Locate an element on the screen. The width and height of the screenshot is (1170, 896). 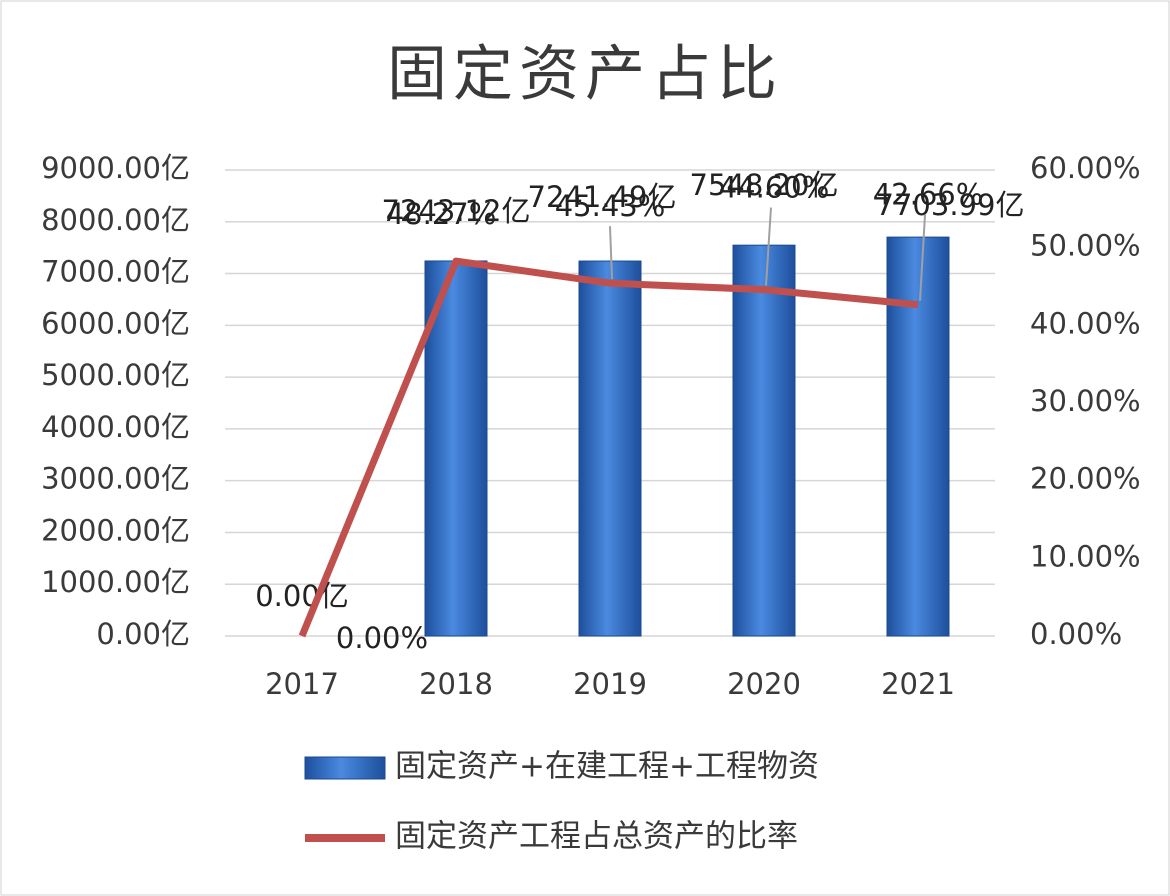
data-label: 7241.49亿 is located at coordinates (602, 197).